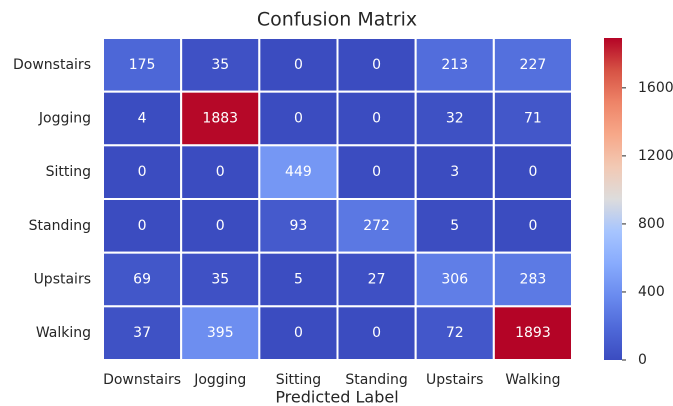 The height and width of the screenshot is (406, 673). I want to click on colorbar-tick-label: 1200, so click(655, 156).